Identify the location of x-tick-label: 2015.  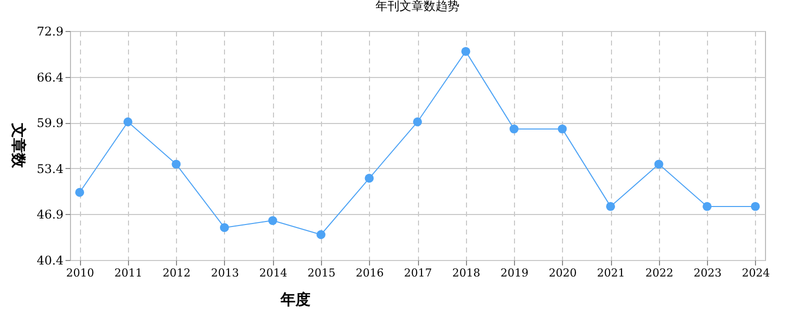
(321, 273).